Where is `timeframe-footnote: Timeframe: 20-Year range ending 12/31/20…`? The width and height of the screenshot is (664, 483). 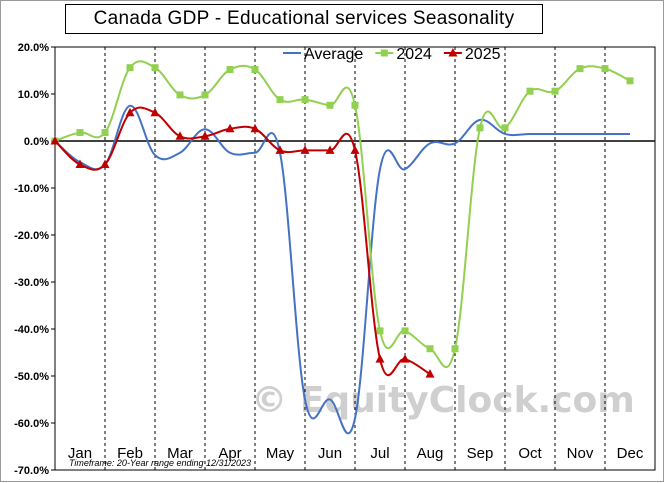 timeframe-footnote: Timeframe: 20-Year range ending 12/31/20… is located at coordinates (160, 463).